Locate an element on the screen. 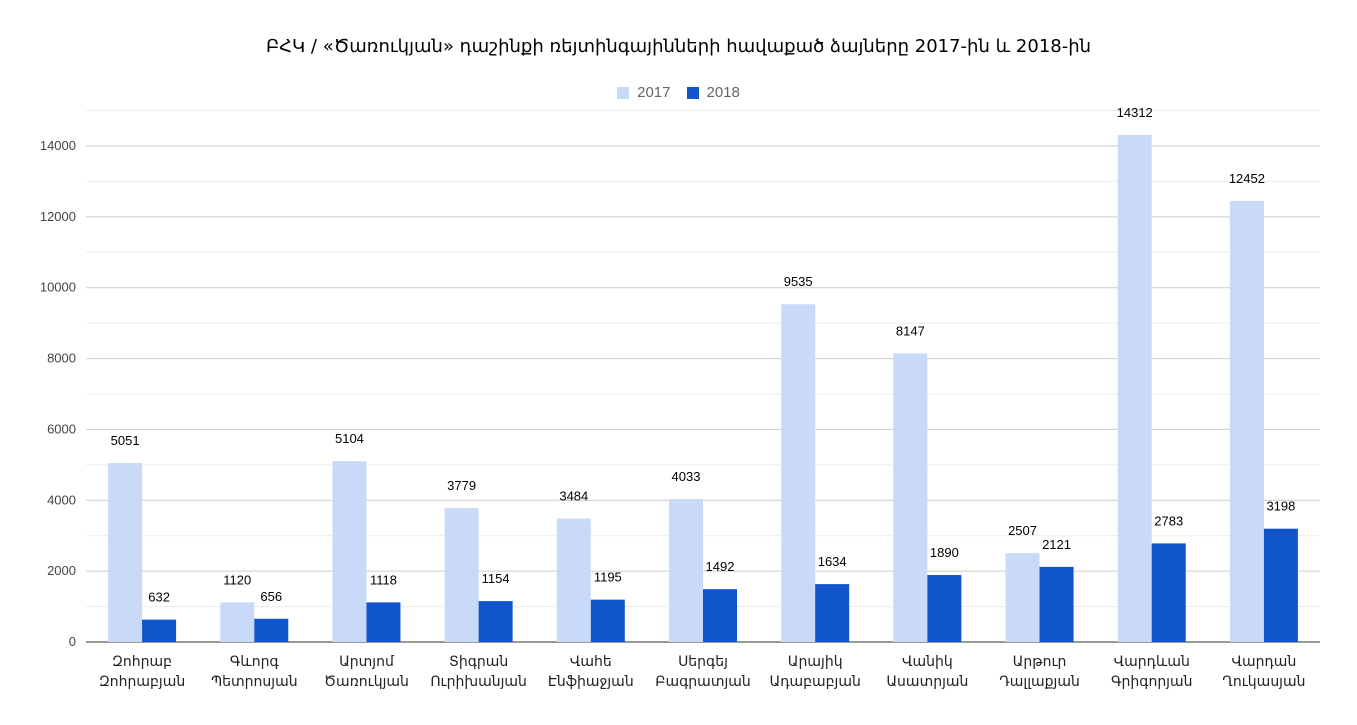  x-category-label: Գևորգ is located at coordinates (255, 662).